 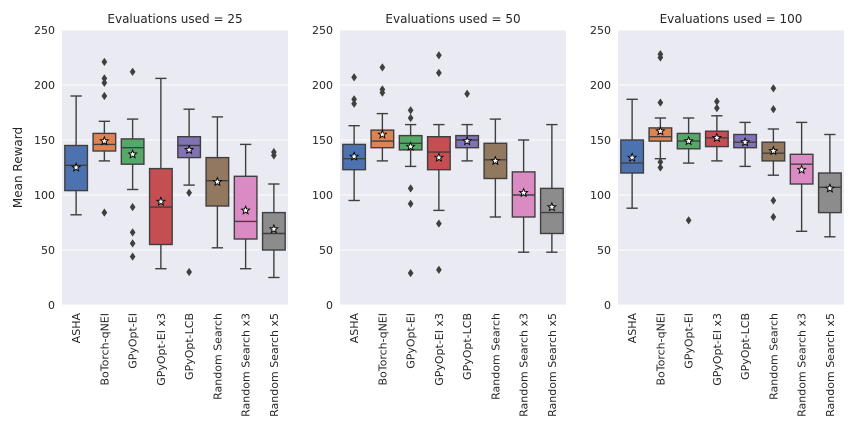 What do you see at coordinates (246, 365) in the screenshot?
I see `x-tick-label: Random Search x3` at bounding box center [246, 365].